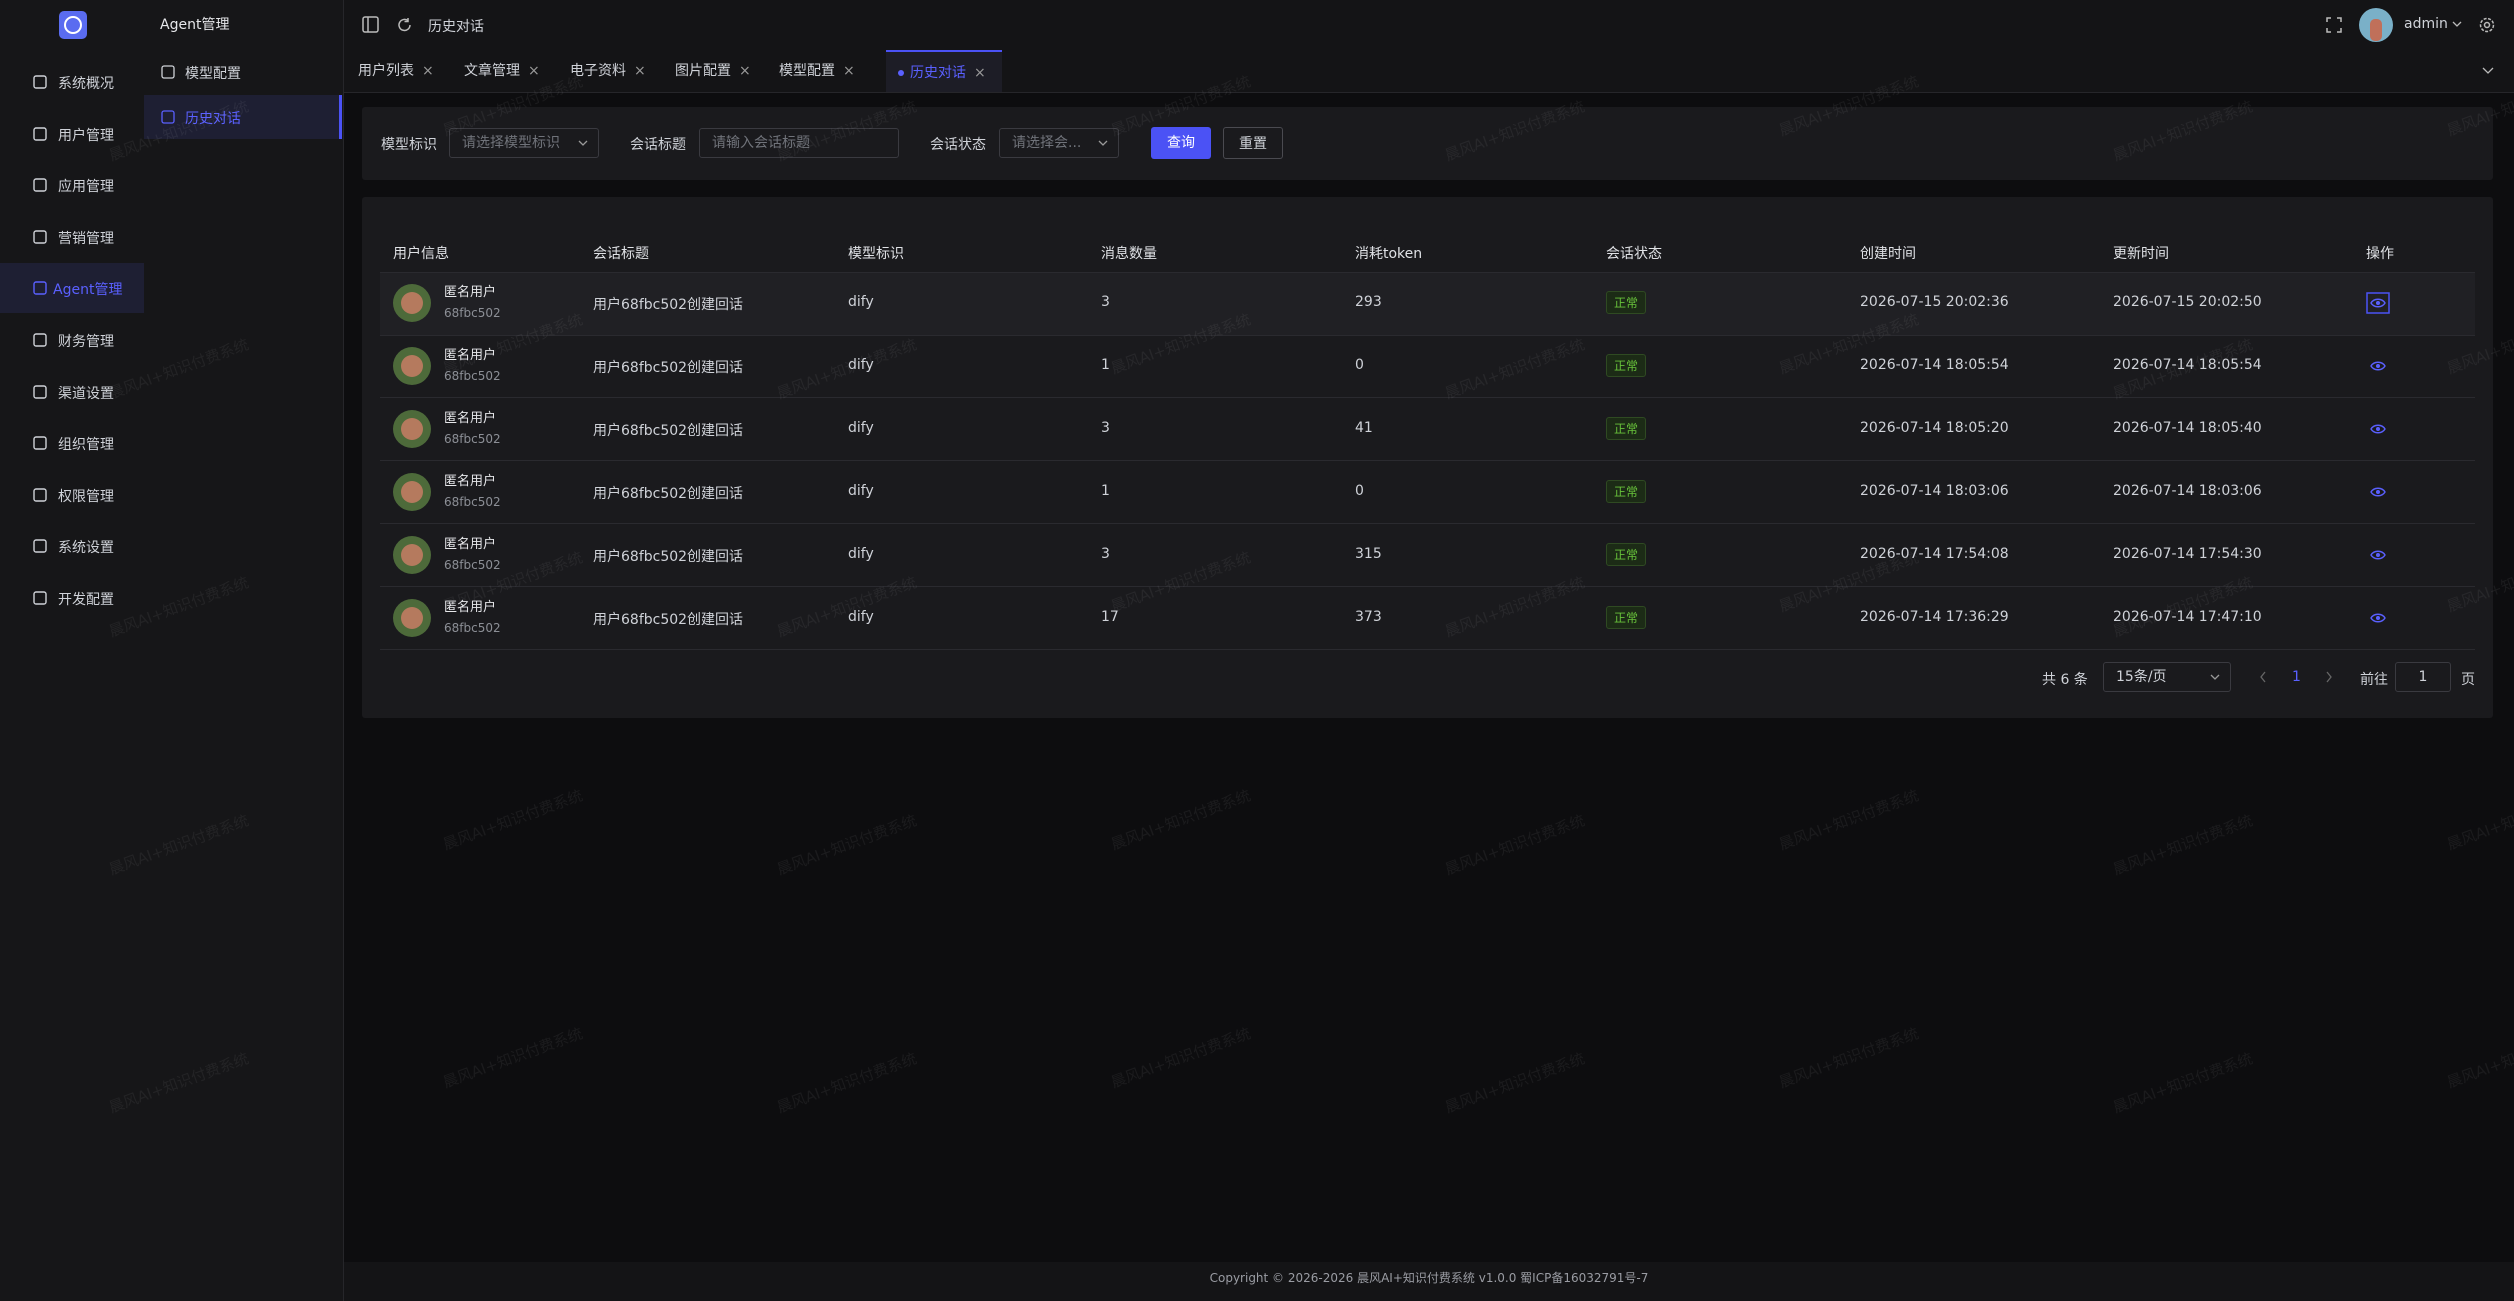 This screenshot has height=1301, width=2514. I want to click on column-header: 消息数量, so click(1129, 254).